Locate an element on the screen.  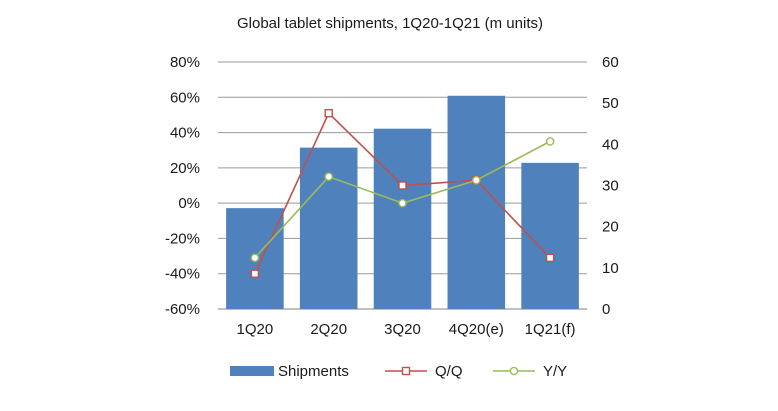
y-right-tick-label: 50 is located at coordinates (610, 103).